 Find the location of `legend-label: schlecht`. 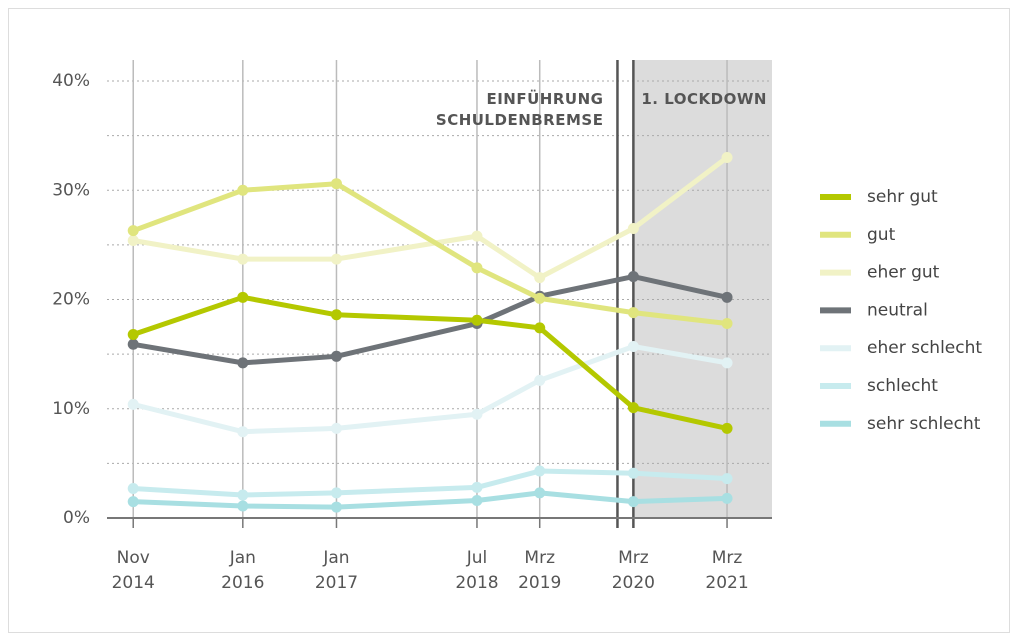

legend-label: schlecht is located at coordinates (902, 386).